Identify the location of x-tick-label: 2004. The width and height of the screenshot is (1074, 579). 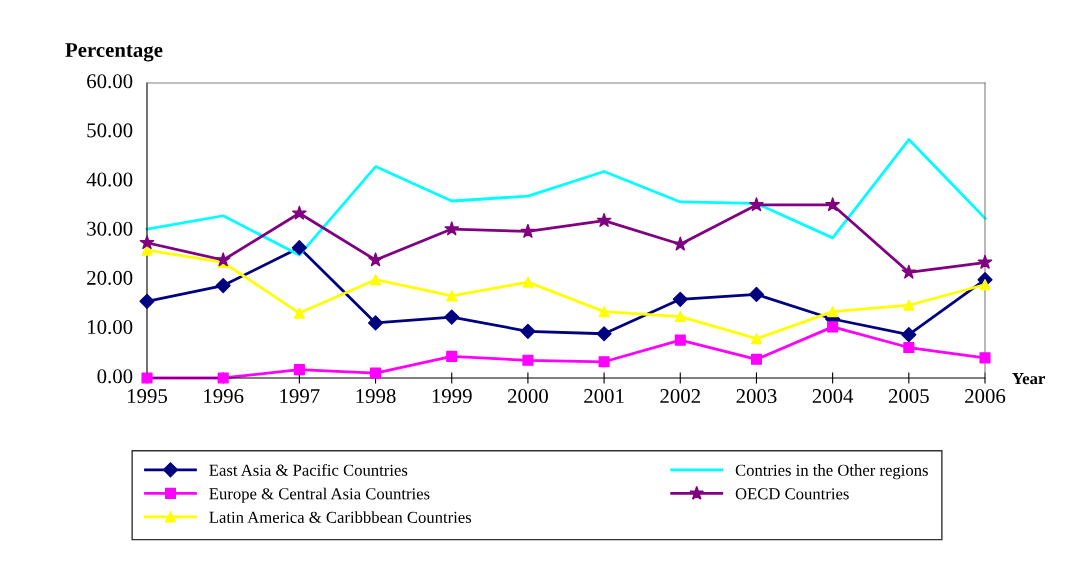
(833, 396).